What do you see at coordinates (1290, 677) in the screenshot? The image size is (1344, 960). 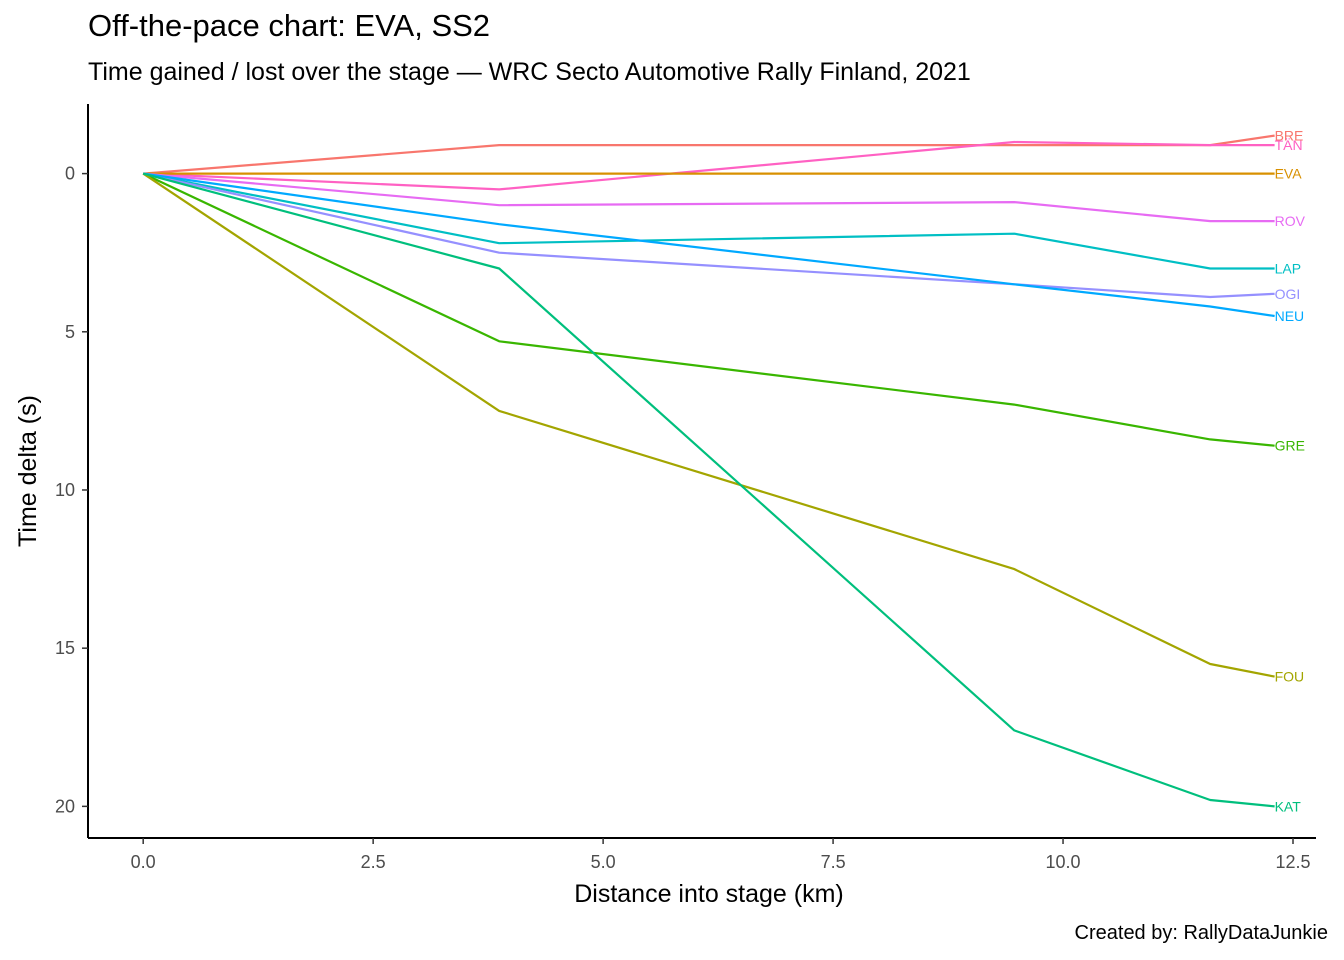 I see `series-end-label: FOU` at bounding box center [1290, 677].